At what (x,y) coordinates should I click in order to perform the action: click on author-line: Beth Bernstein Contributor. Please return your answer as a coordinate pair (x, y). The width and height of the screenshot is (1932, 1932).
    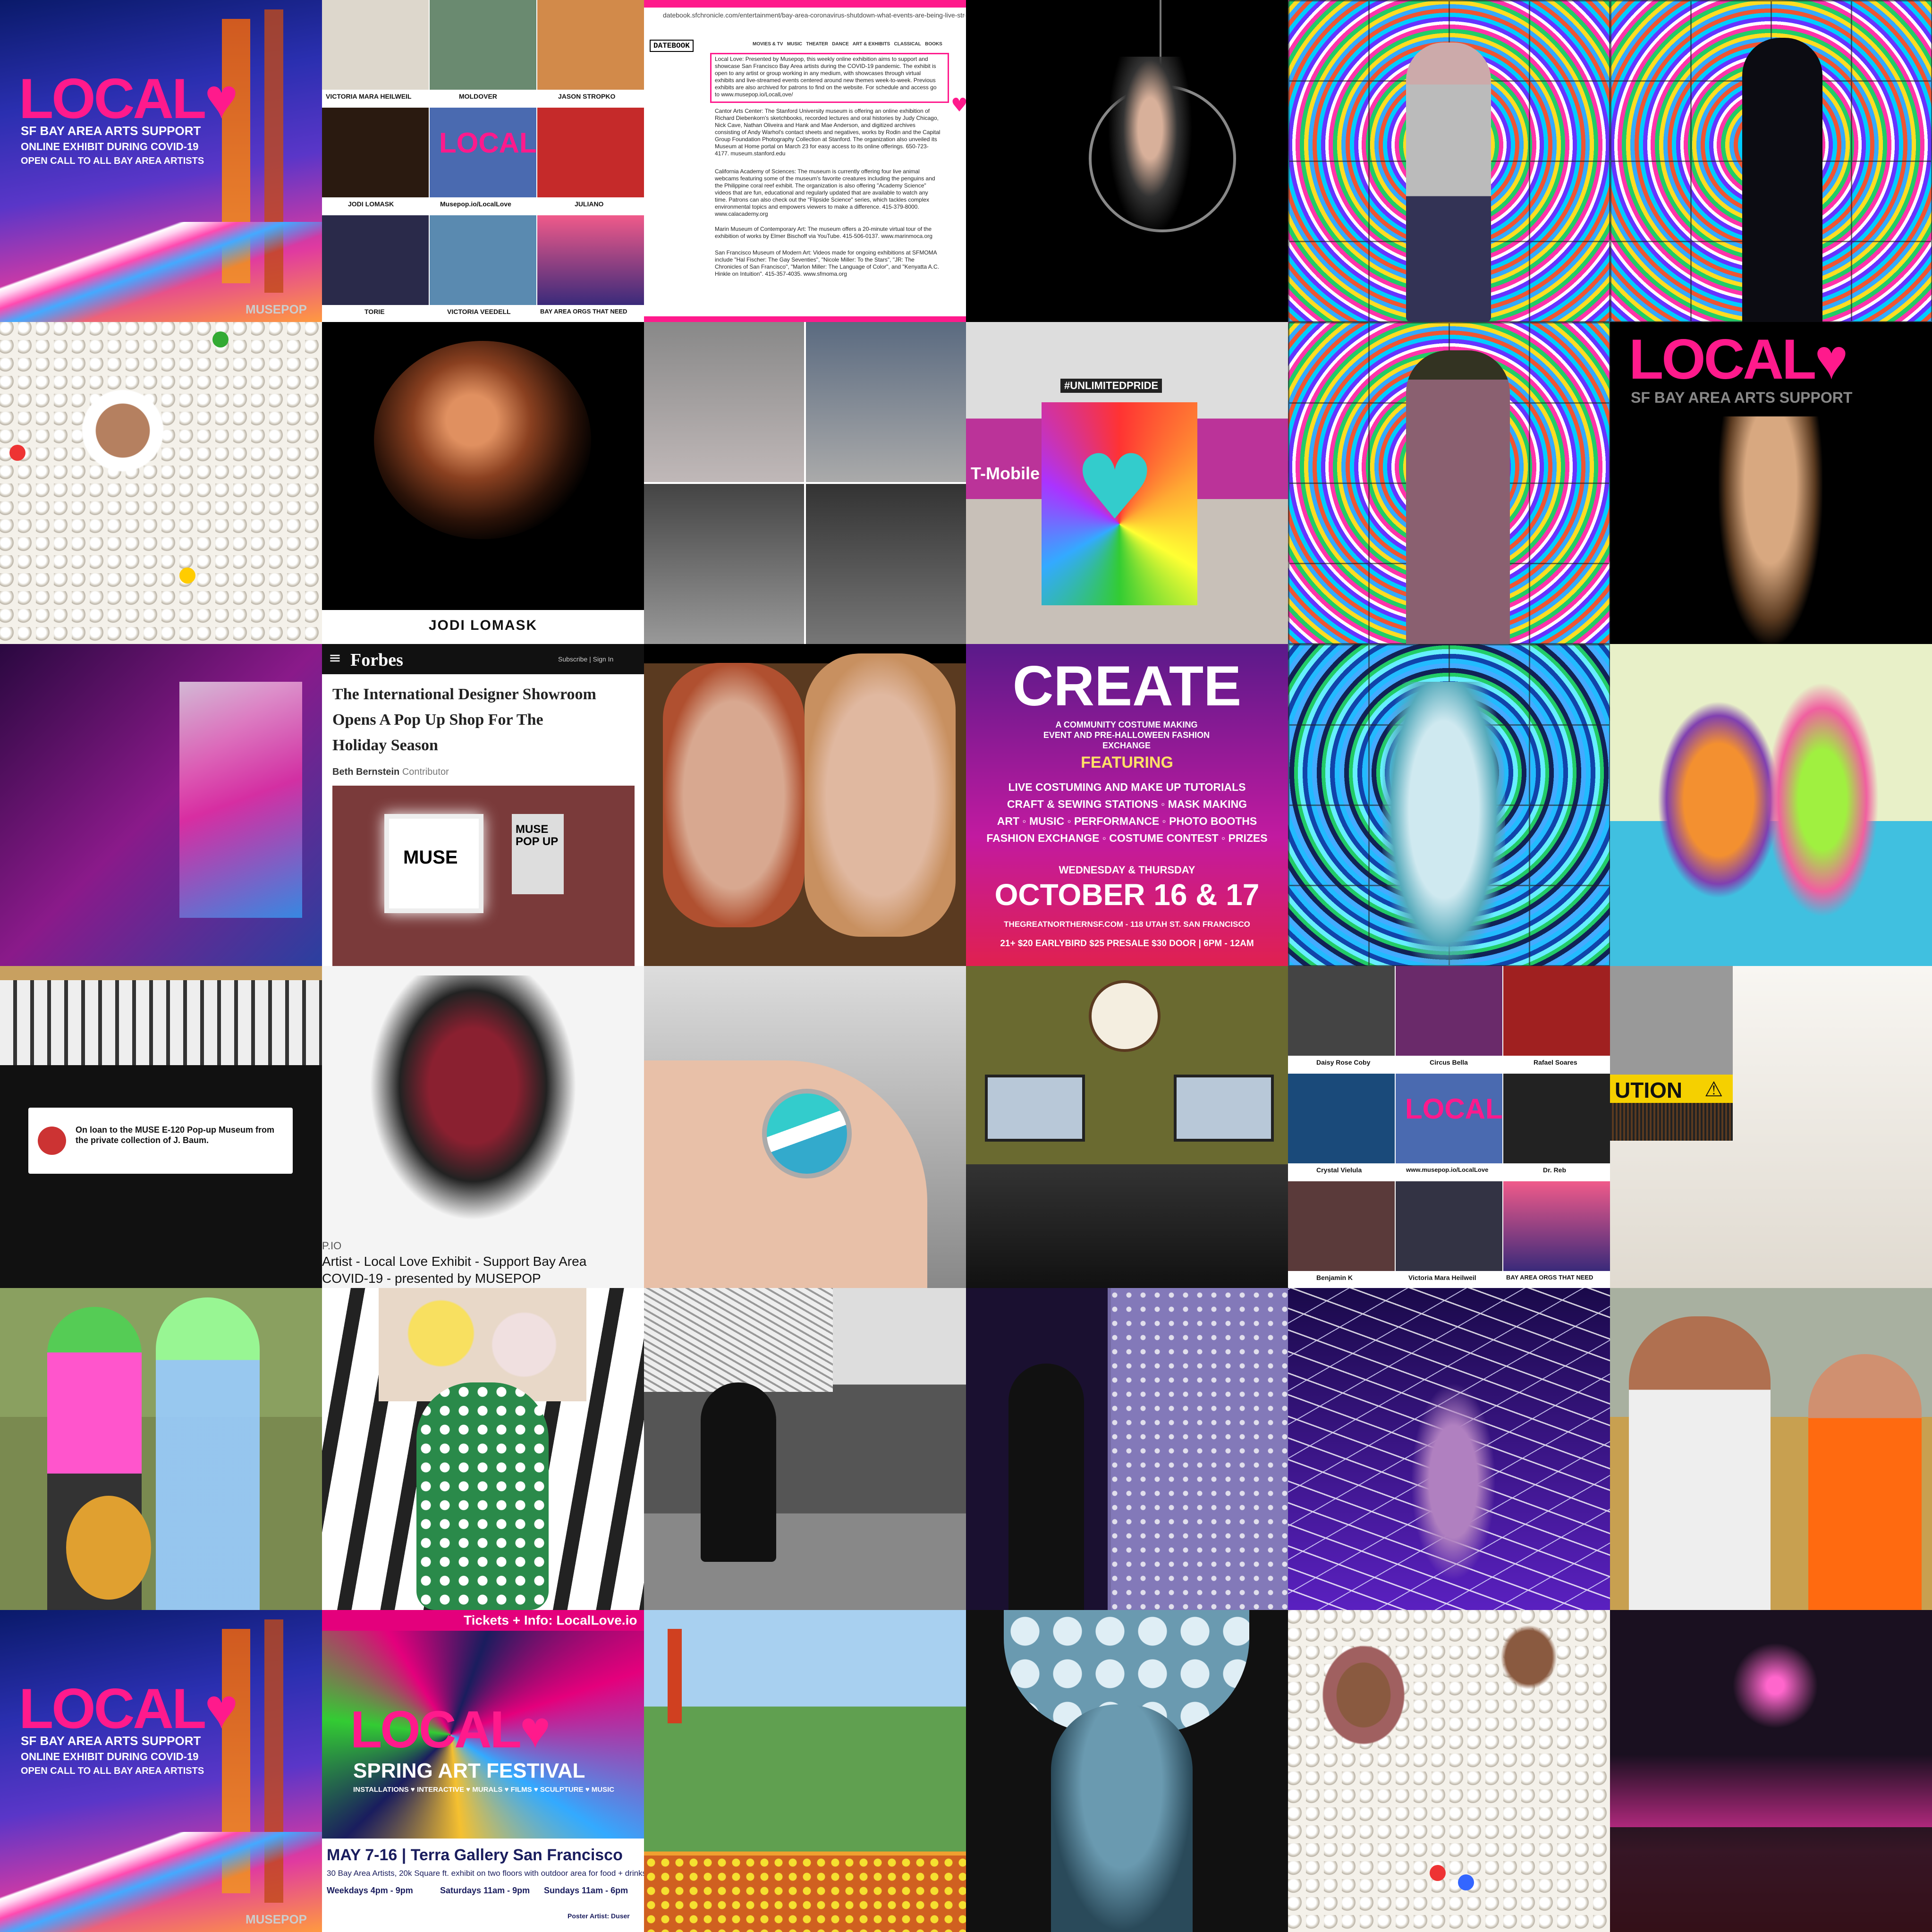
    Looking at the image, I should click on (390, 772).